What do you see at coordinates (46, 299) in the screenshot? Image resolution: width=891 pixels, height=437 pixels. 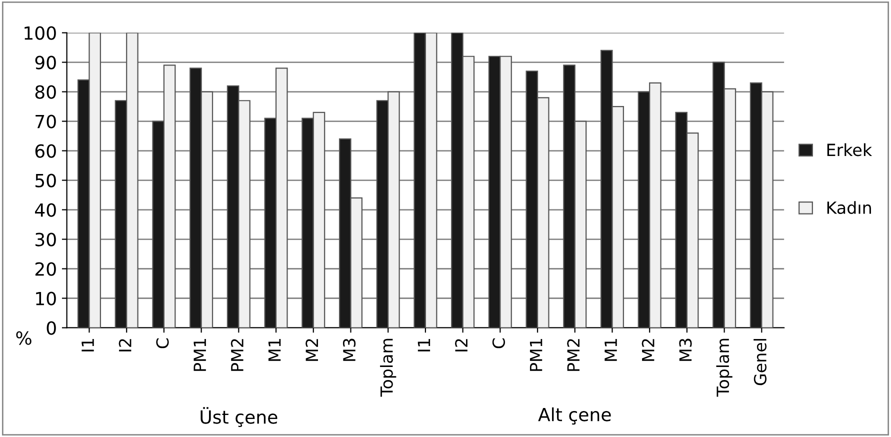 I see `y-tick-label: 10` at bounding box center [46, 299].